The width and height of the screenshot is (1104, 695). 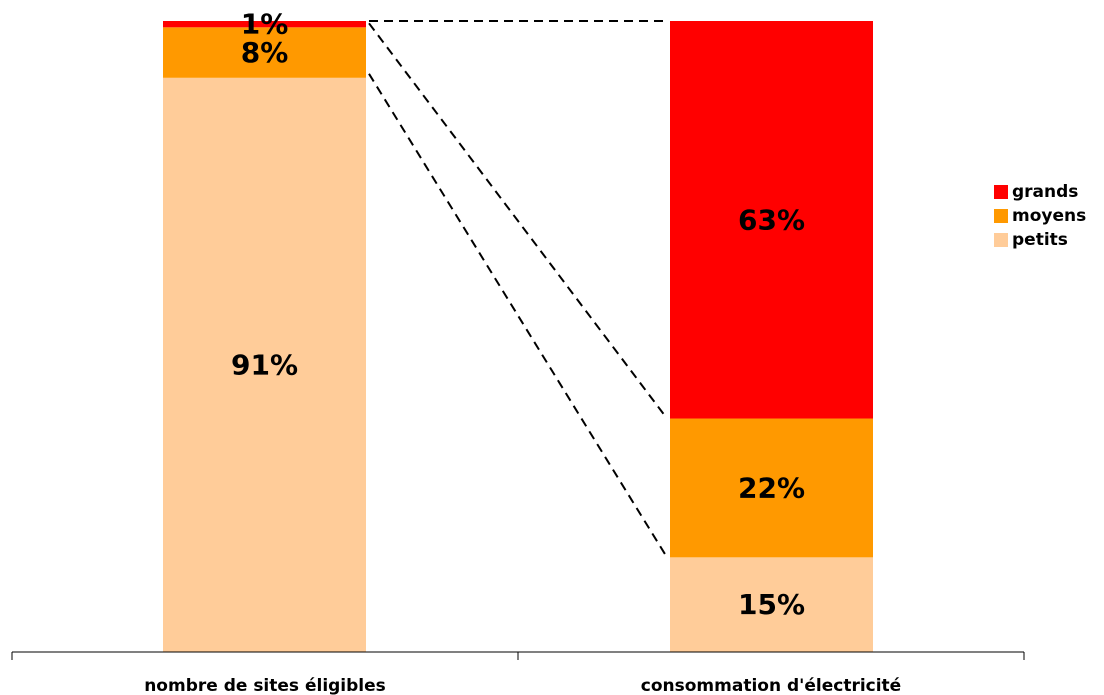 I want to click on legend-label-petits: petits, so click(x=1040, y=240).